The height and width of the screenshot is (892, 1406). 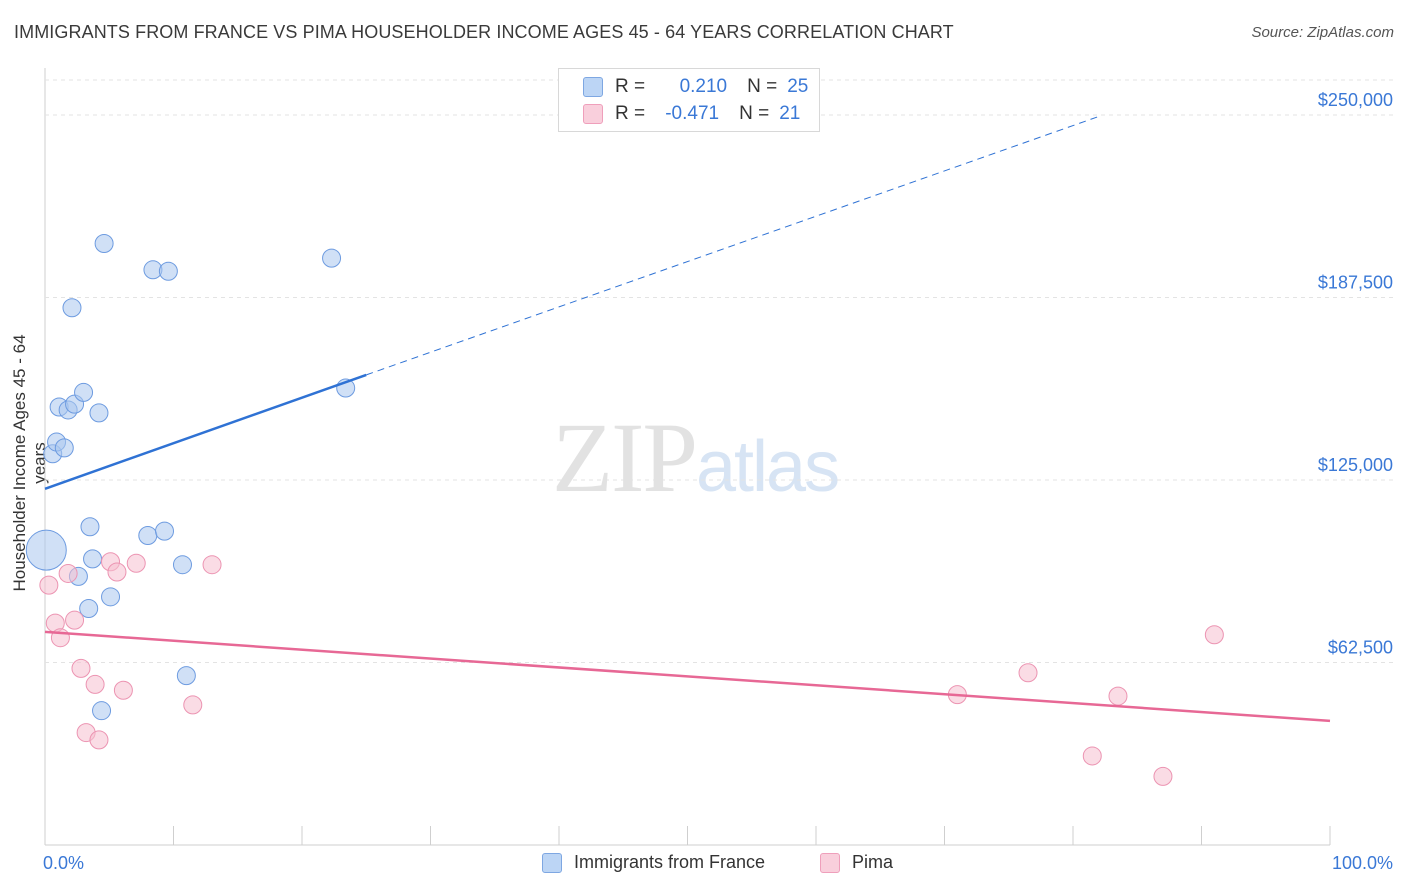 I want to click on series-legend-pima: Pima, so click(x=856, y=862).